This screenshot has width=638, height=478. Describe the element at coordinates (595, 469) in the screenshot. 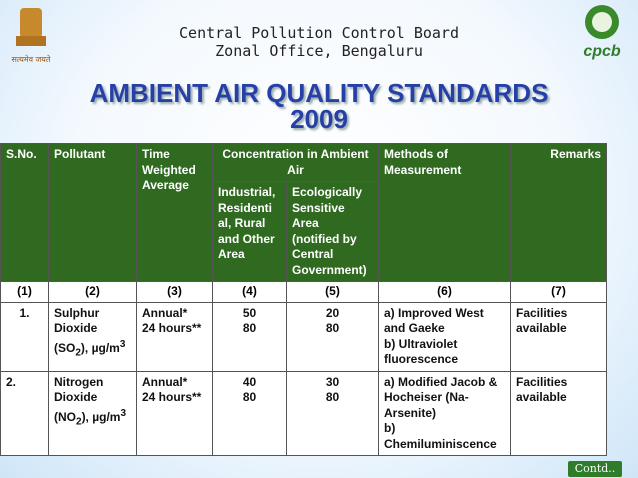

I see `continued-button: Contd..` at that location.